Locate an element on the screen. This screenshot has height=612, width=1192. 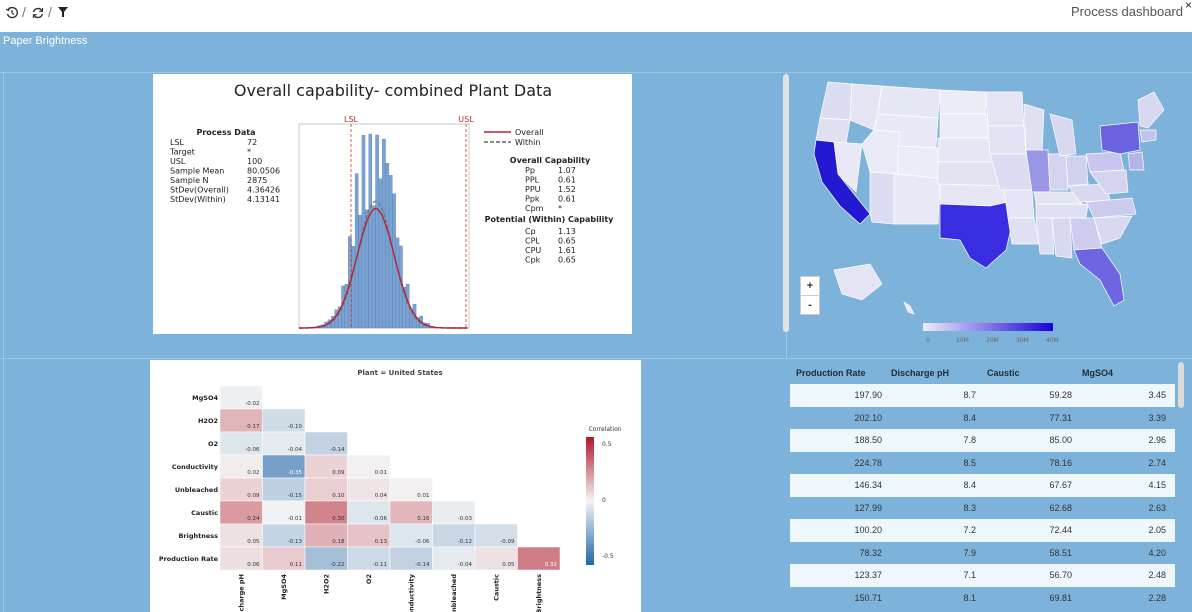
lsl-label: LSL is located at coordinates (351, 119).